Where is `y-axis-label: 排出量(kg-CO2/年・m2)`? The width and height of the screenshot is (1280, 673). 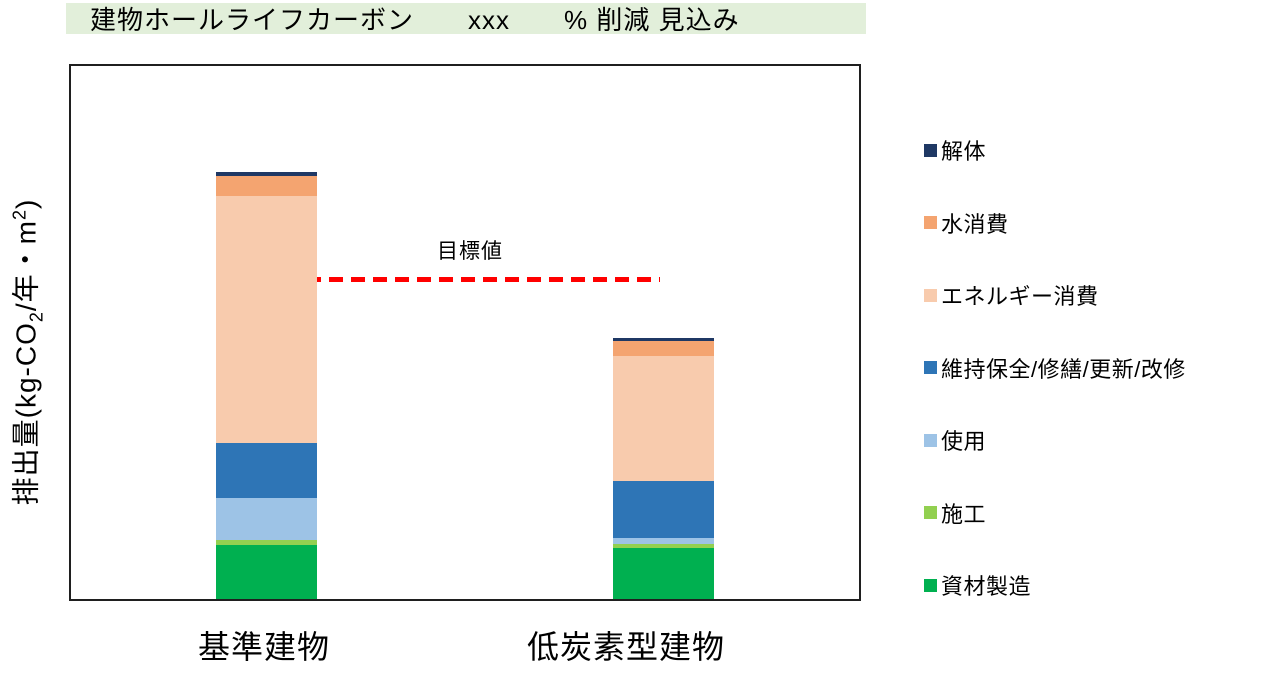 y-axis-label: 排出量(kg-CO2/年・m2) is located at coordinates (26, 352).